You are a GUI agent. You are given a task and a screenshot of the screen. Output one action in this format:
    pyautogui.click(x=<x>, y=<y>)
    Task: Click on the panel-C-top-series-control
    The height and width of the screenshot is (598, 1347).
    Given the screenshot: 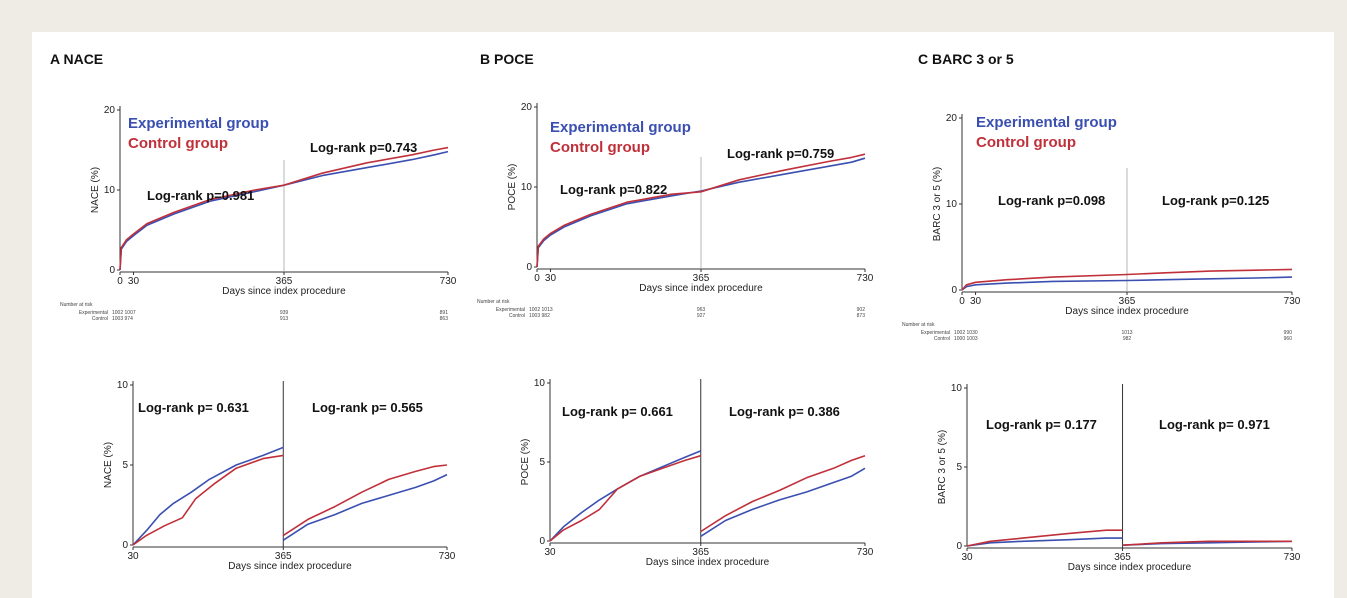 What is the action you would take?
    pyautogui.click(x=1127, y=279)
    